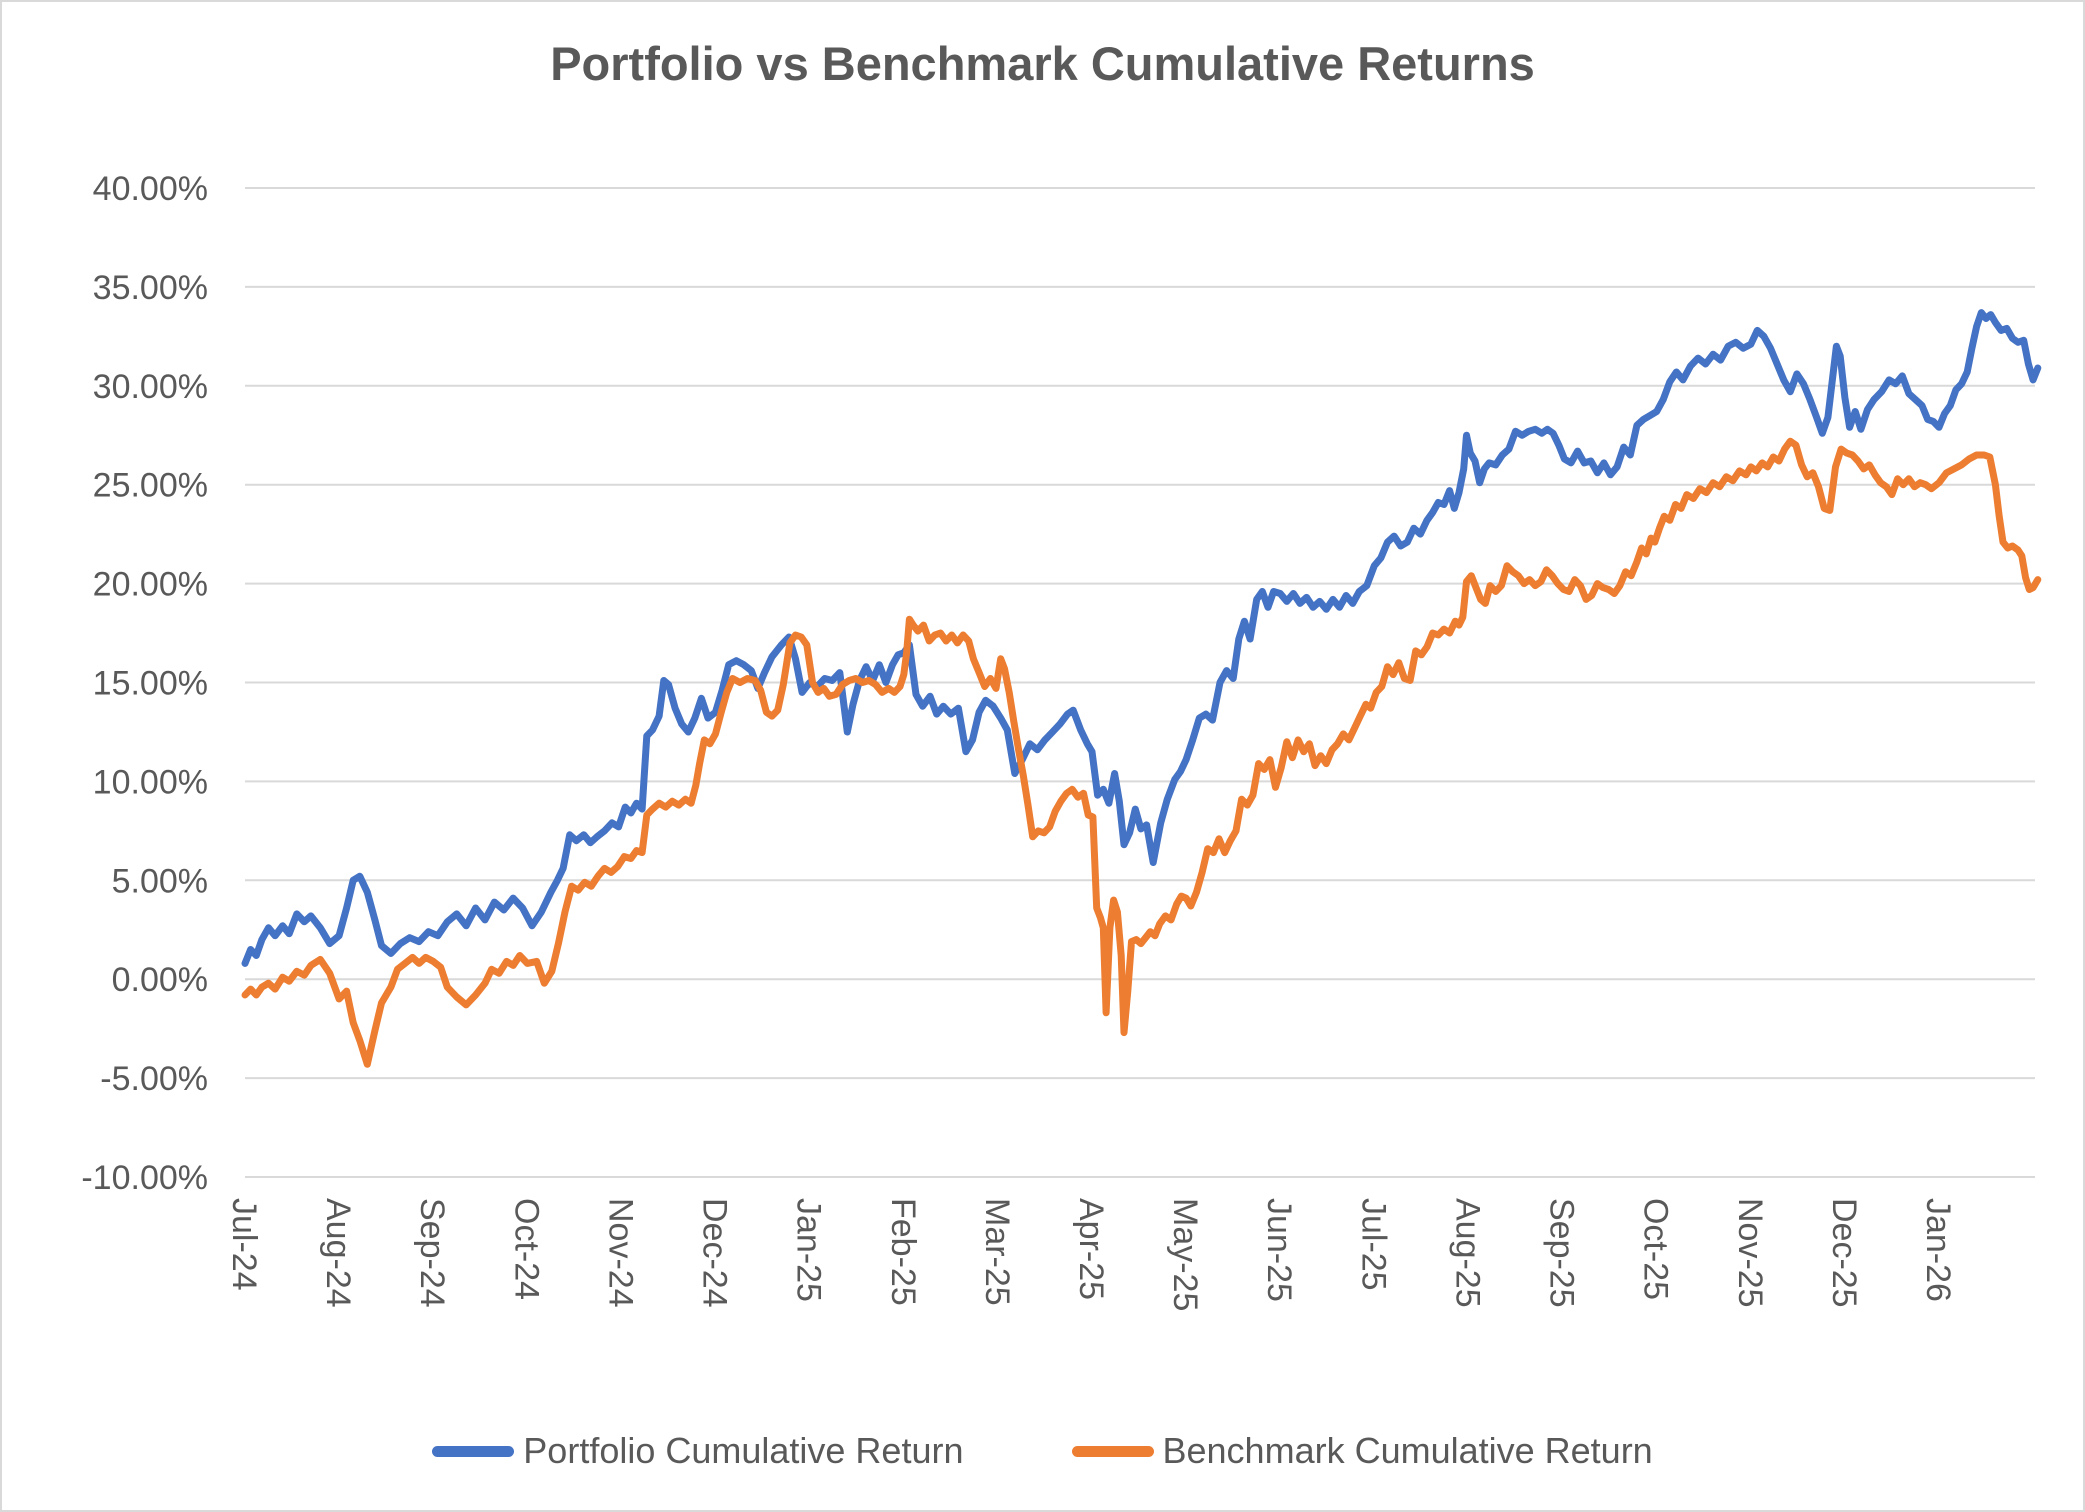 The image size is (2085, 1512). Describe the element at coordinates (150, 684) in the screenshot. I see `y-axis-tick-label: 15.00%` at that location.